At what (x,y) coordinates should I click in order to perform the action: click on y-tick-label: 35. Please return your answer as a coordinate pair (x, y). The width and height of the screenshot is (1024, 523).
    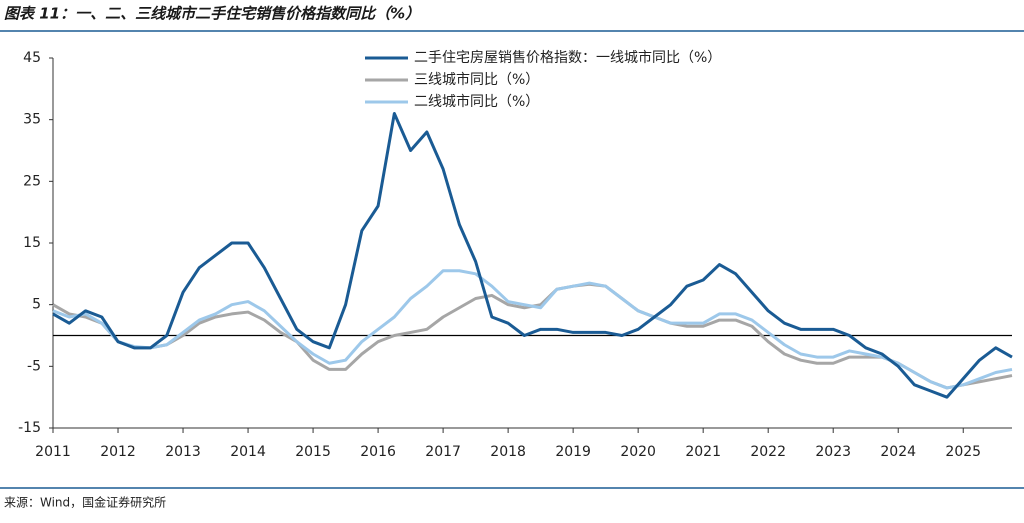
    Looking at the image, I should click on (32, 120).